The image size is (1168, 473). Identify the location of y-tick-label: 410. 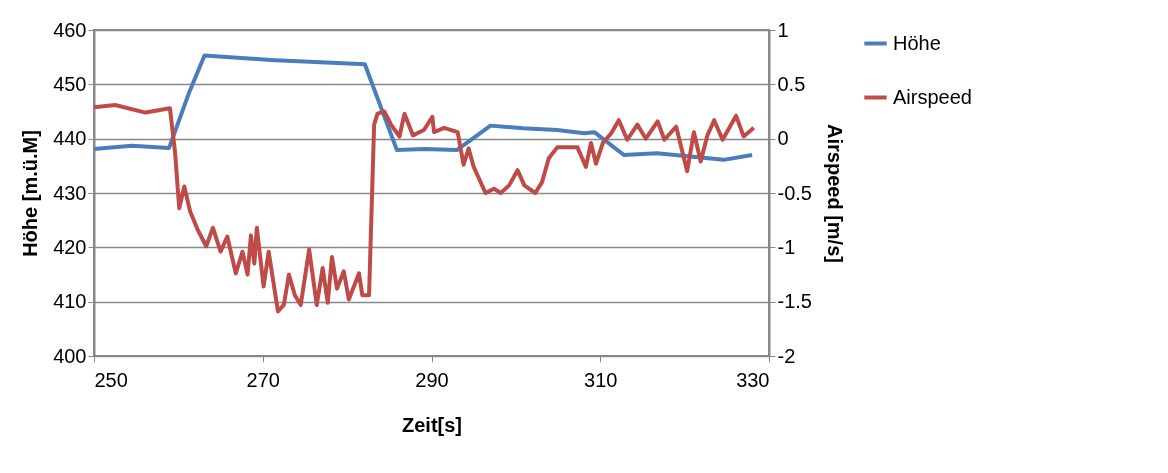
(70, 301).